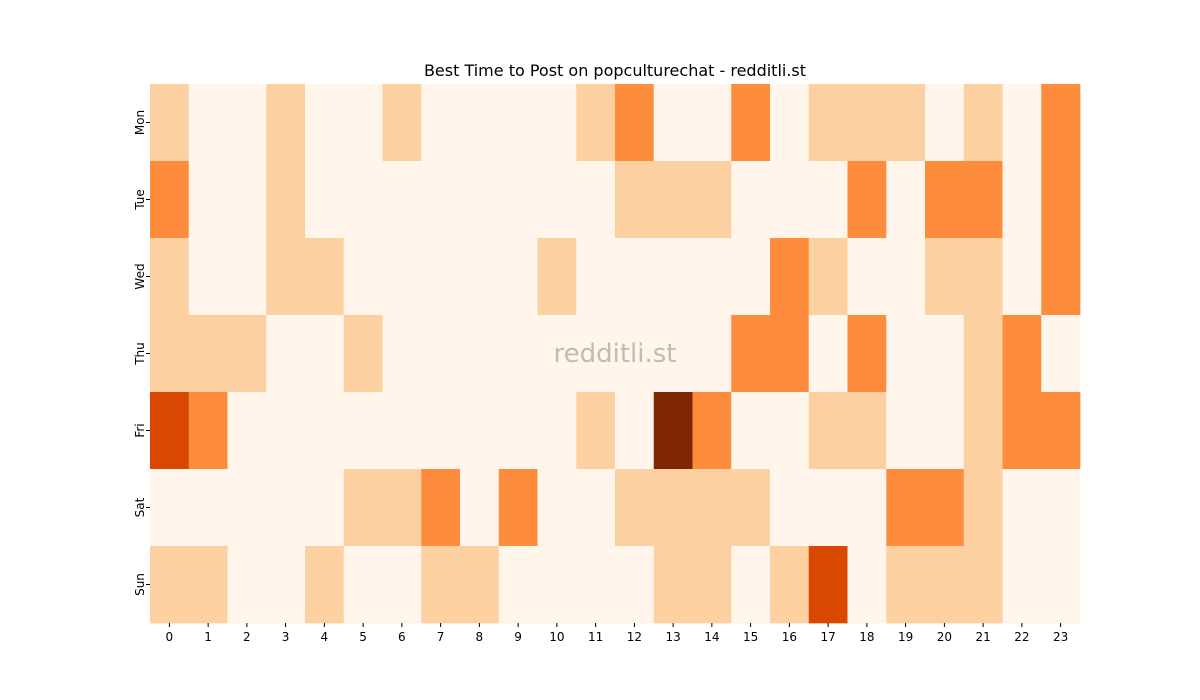  Describe the element at coordinates (711, 637) in the screenshot. I see `x-tick-label: 14` at that location.